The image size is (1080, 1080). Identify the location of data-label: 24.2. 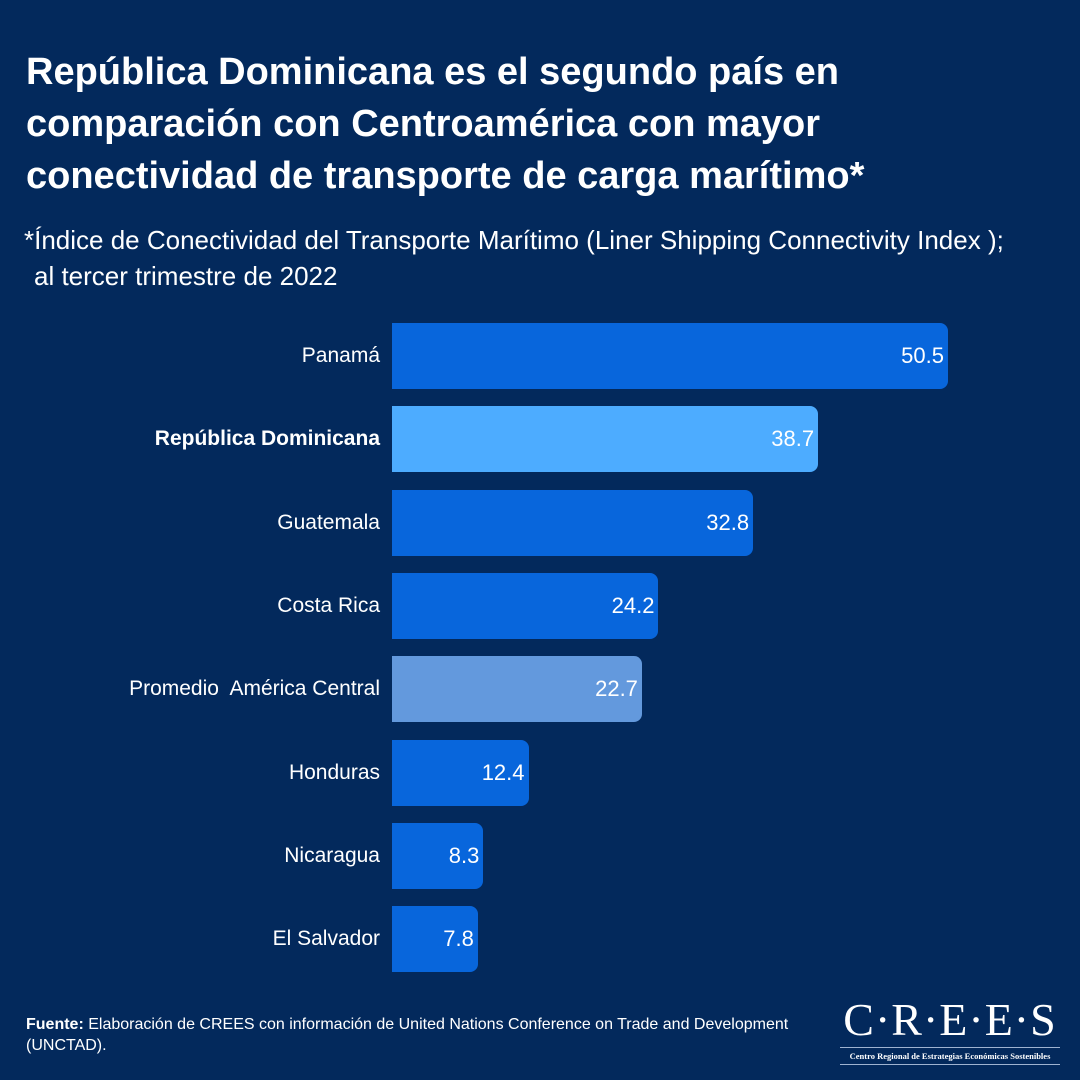
(633, 605).